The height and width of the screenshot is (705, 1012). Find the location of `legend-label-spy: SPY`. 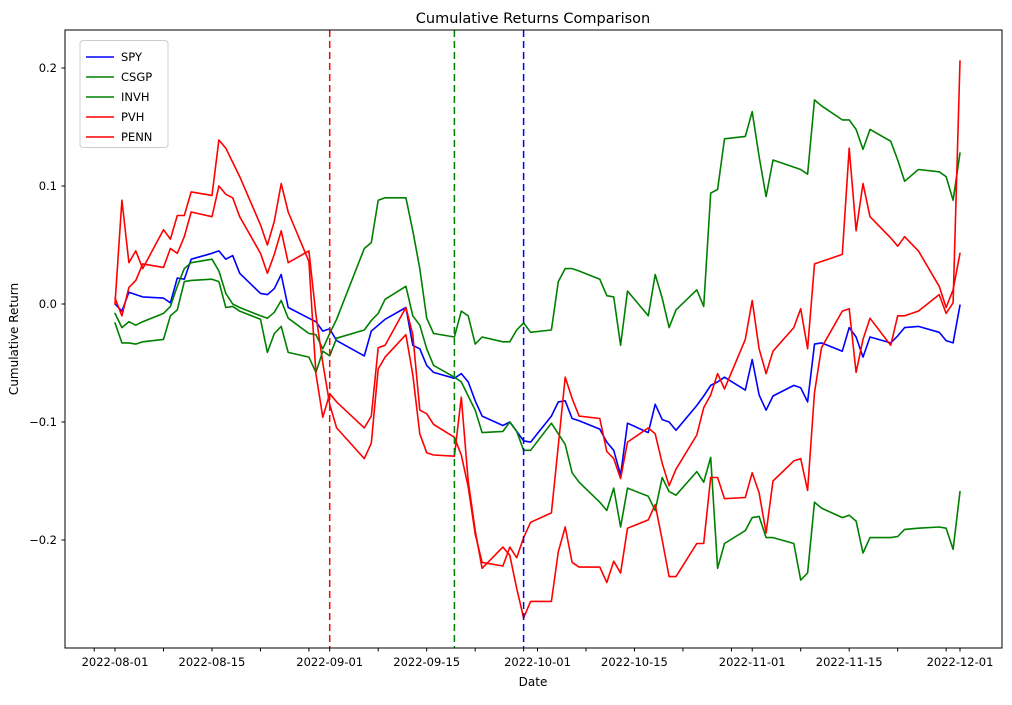

legend-label-spy: SPY is located at coordinates (132, 57).